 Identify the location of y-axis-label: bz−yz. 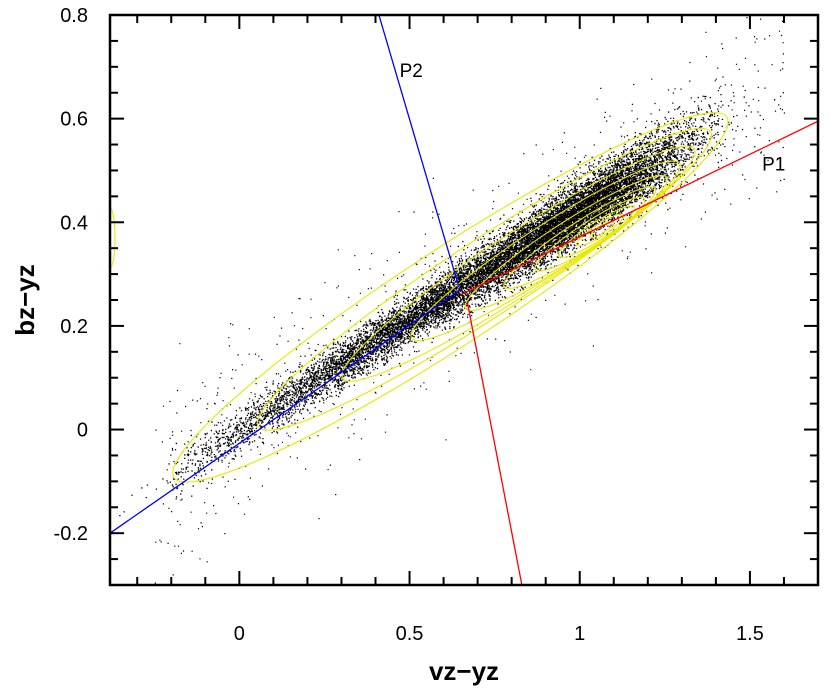
(25, 300).